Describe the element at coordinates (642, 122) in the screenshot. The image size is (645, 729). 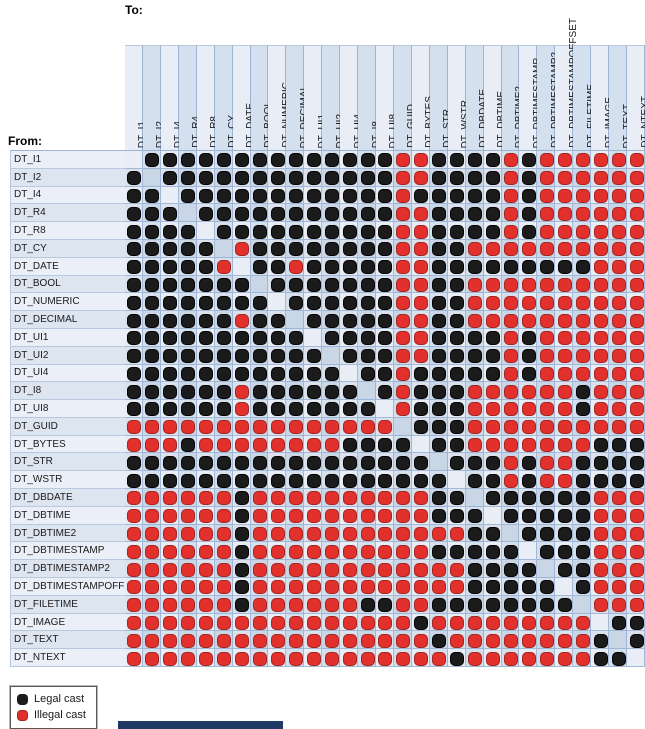
I see `column-header-label: DT_NTEXT` at that location.